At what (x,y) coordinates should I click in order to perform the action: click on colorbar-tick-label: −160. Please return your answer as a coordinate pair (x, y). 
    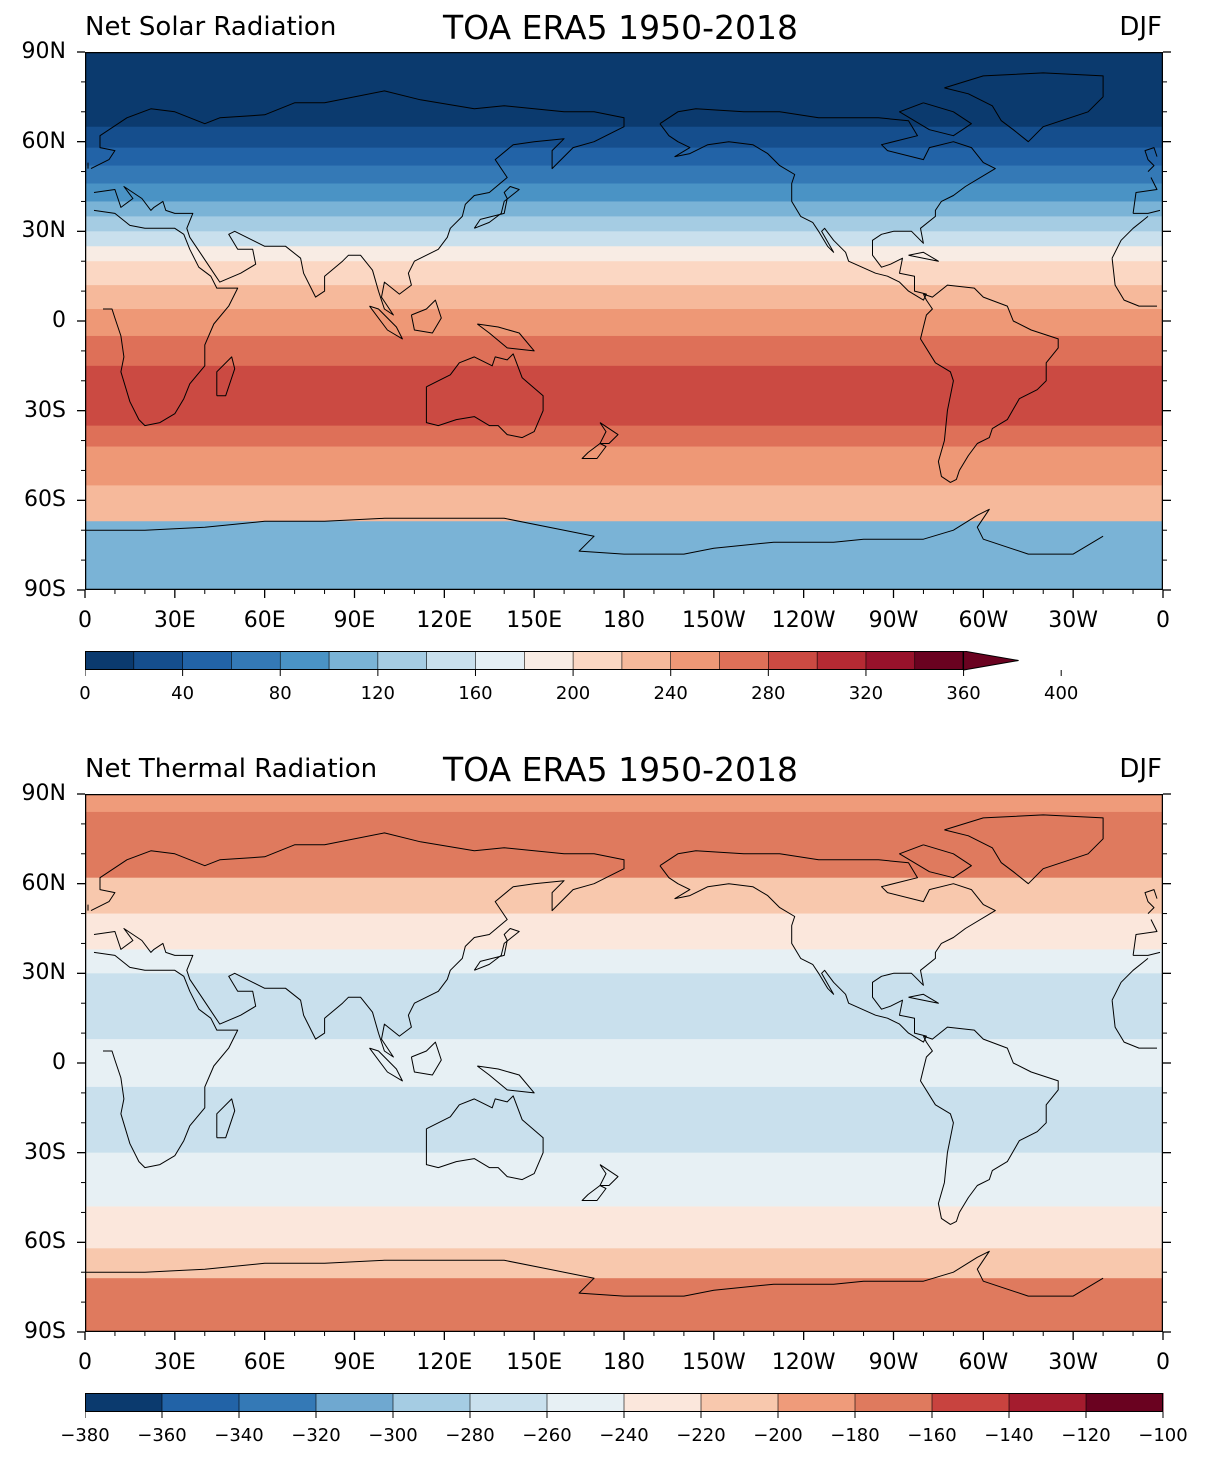
    Looking at the image, I should click on (932, 1435).